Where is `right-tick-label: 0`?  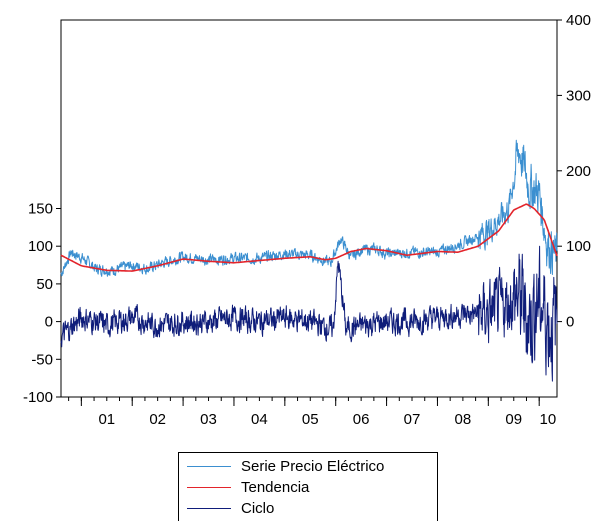 right-tick-label: 0 is located at coordinates (570, 322).